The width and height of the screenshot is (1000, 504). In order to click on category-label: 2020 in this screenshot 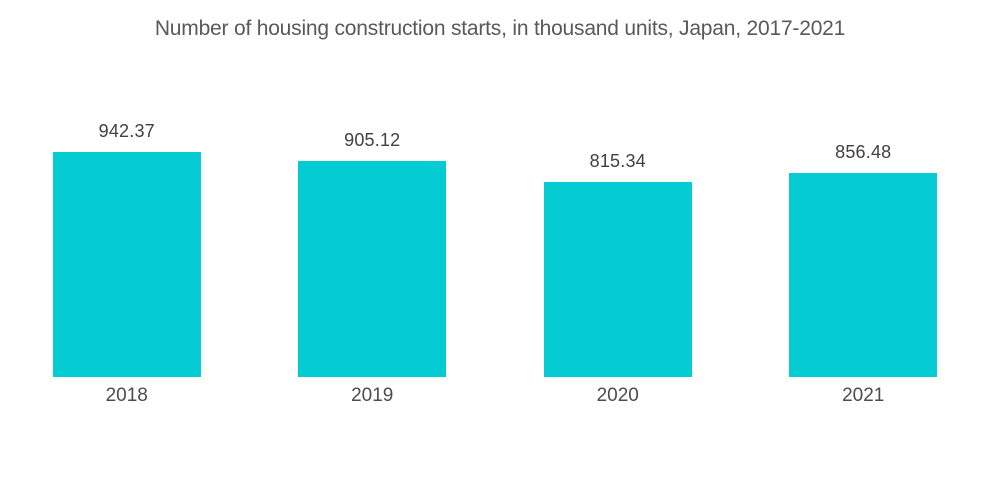, I will do `click(617, 395)`.